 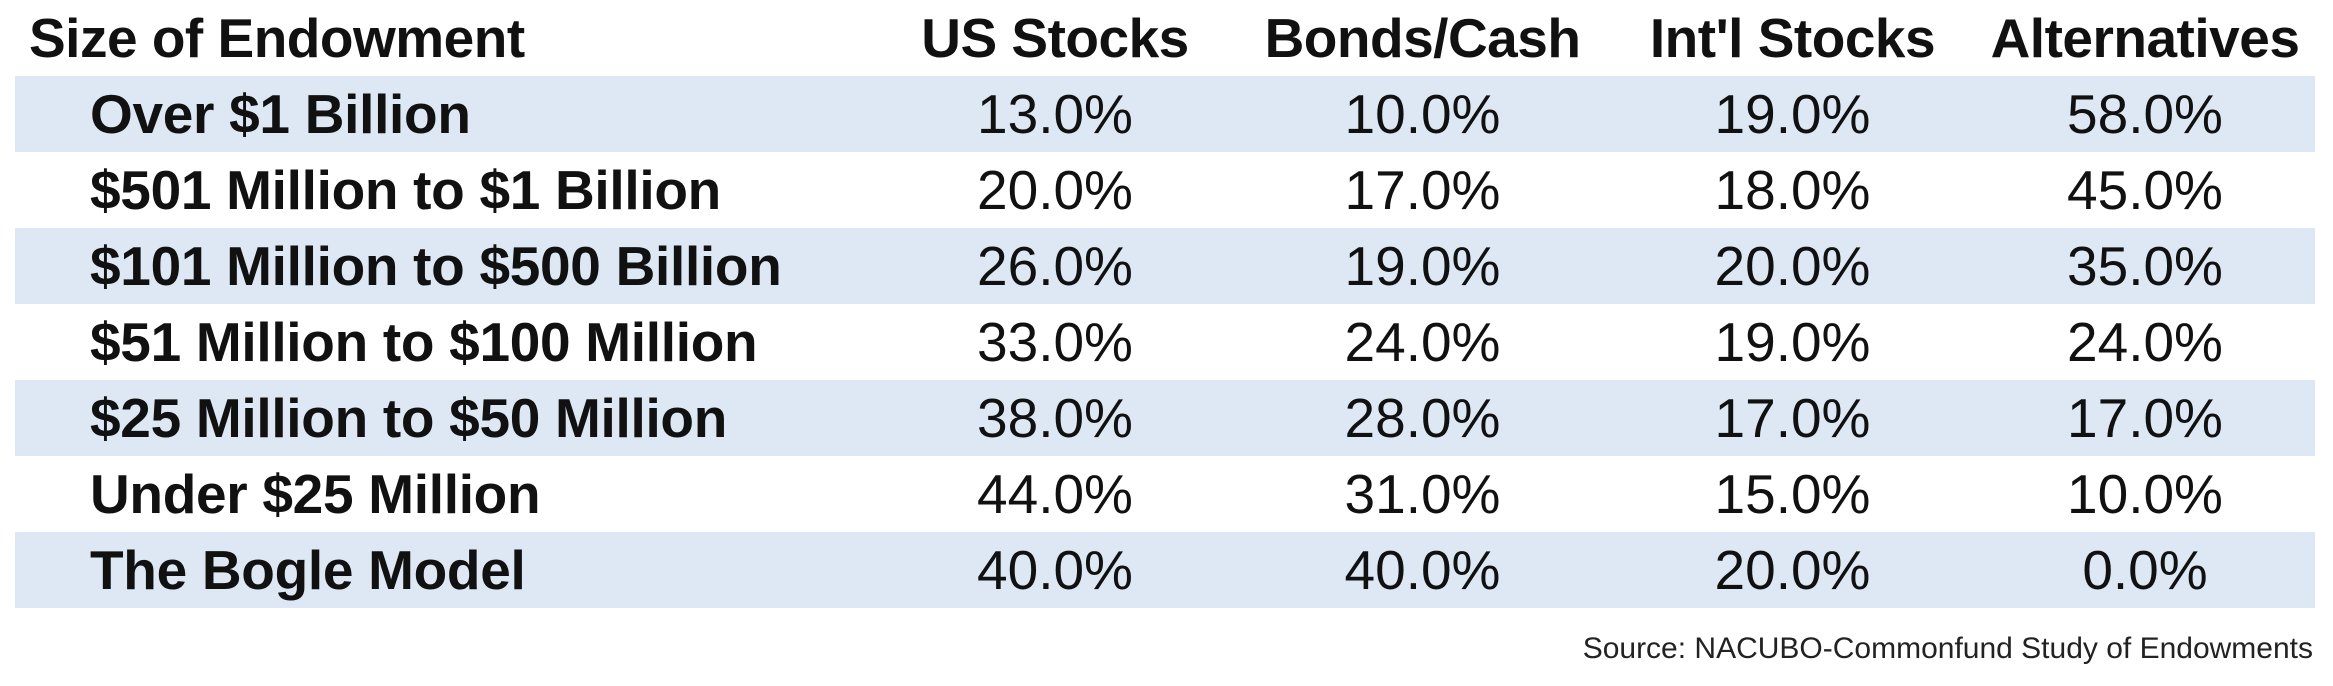 I want to click on cell-alternatives: 17.0%, so click(x=2145, y=418).